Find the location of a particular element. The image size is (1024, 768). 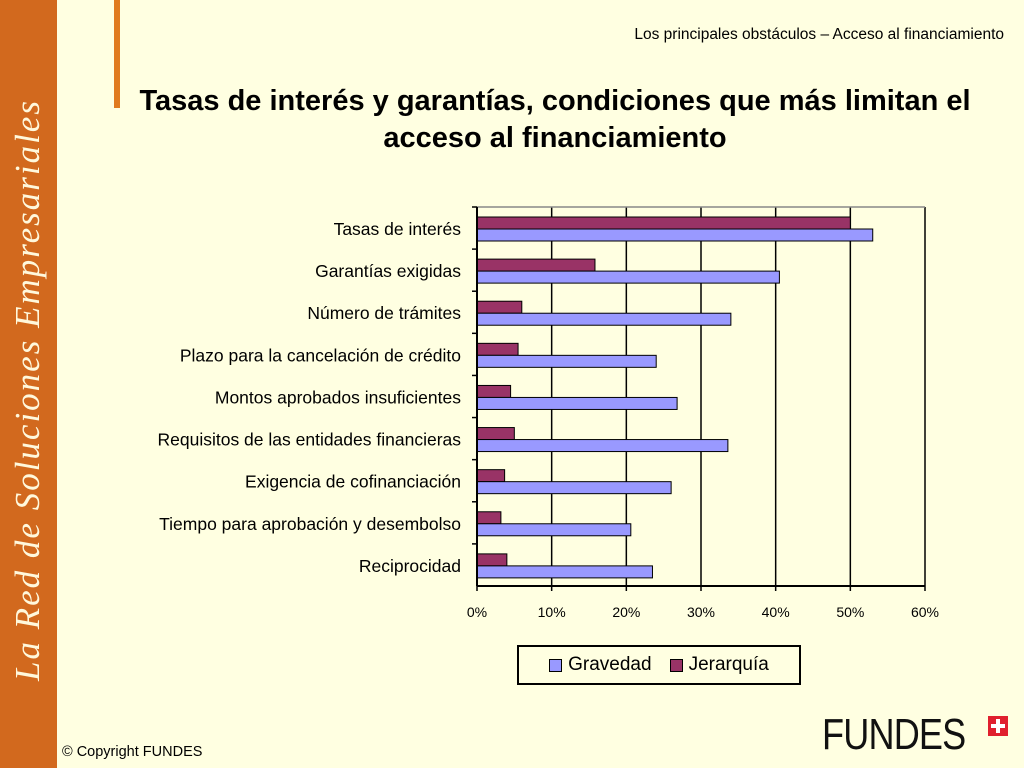

legend-label-gravedad: Gravedad is located at coordinates (610, 664).